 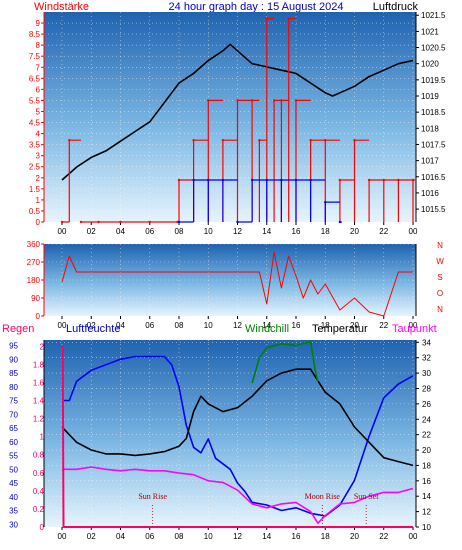 What do you see at coordinates (179, 536) in the screenshot?
I see `x-tick-label: 08` at bounding box center [179, 536].